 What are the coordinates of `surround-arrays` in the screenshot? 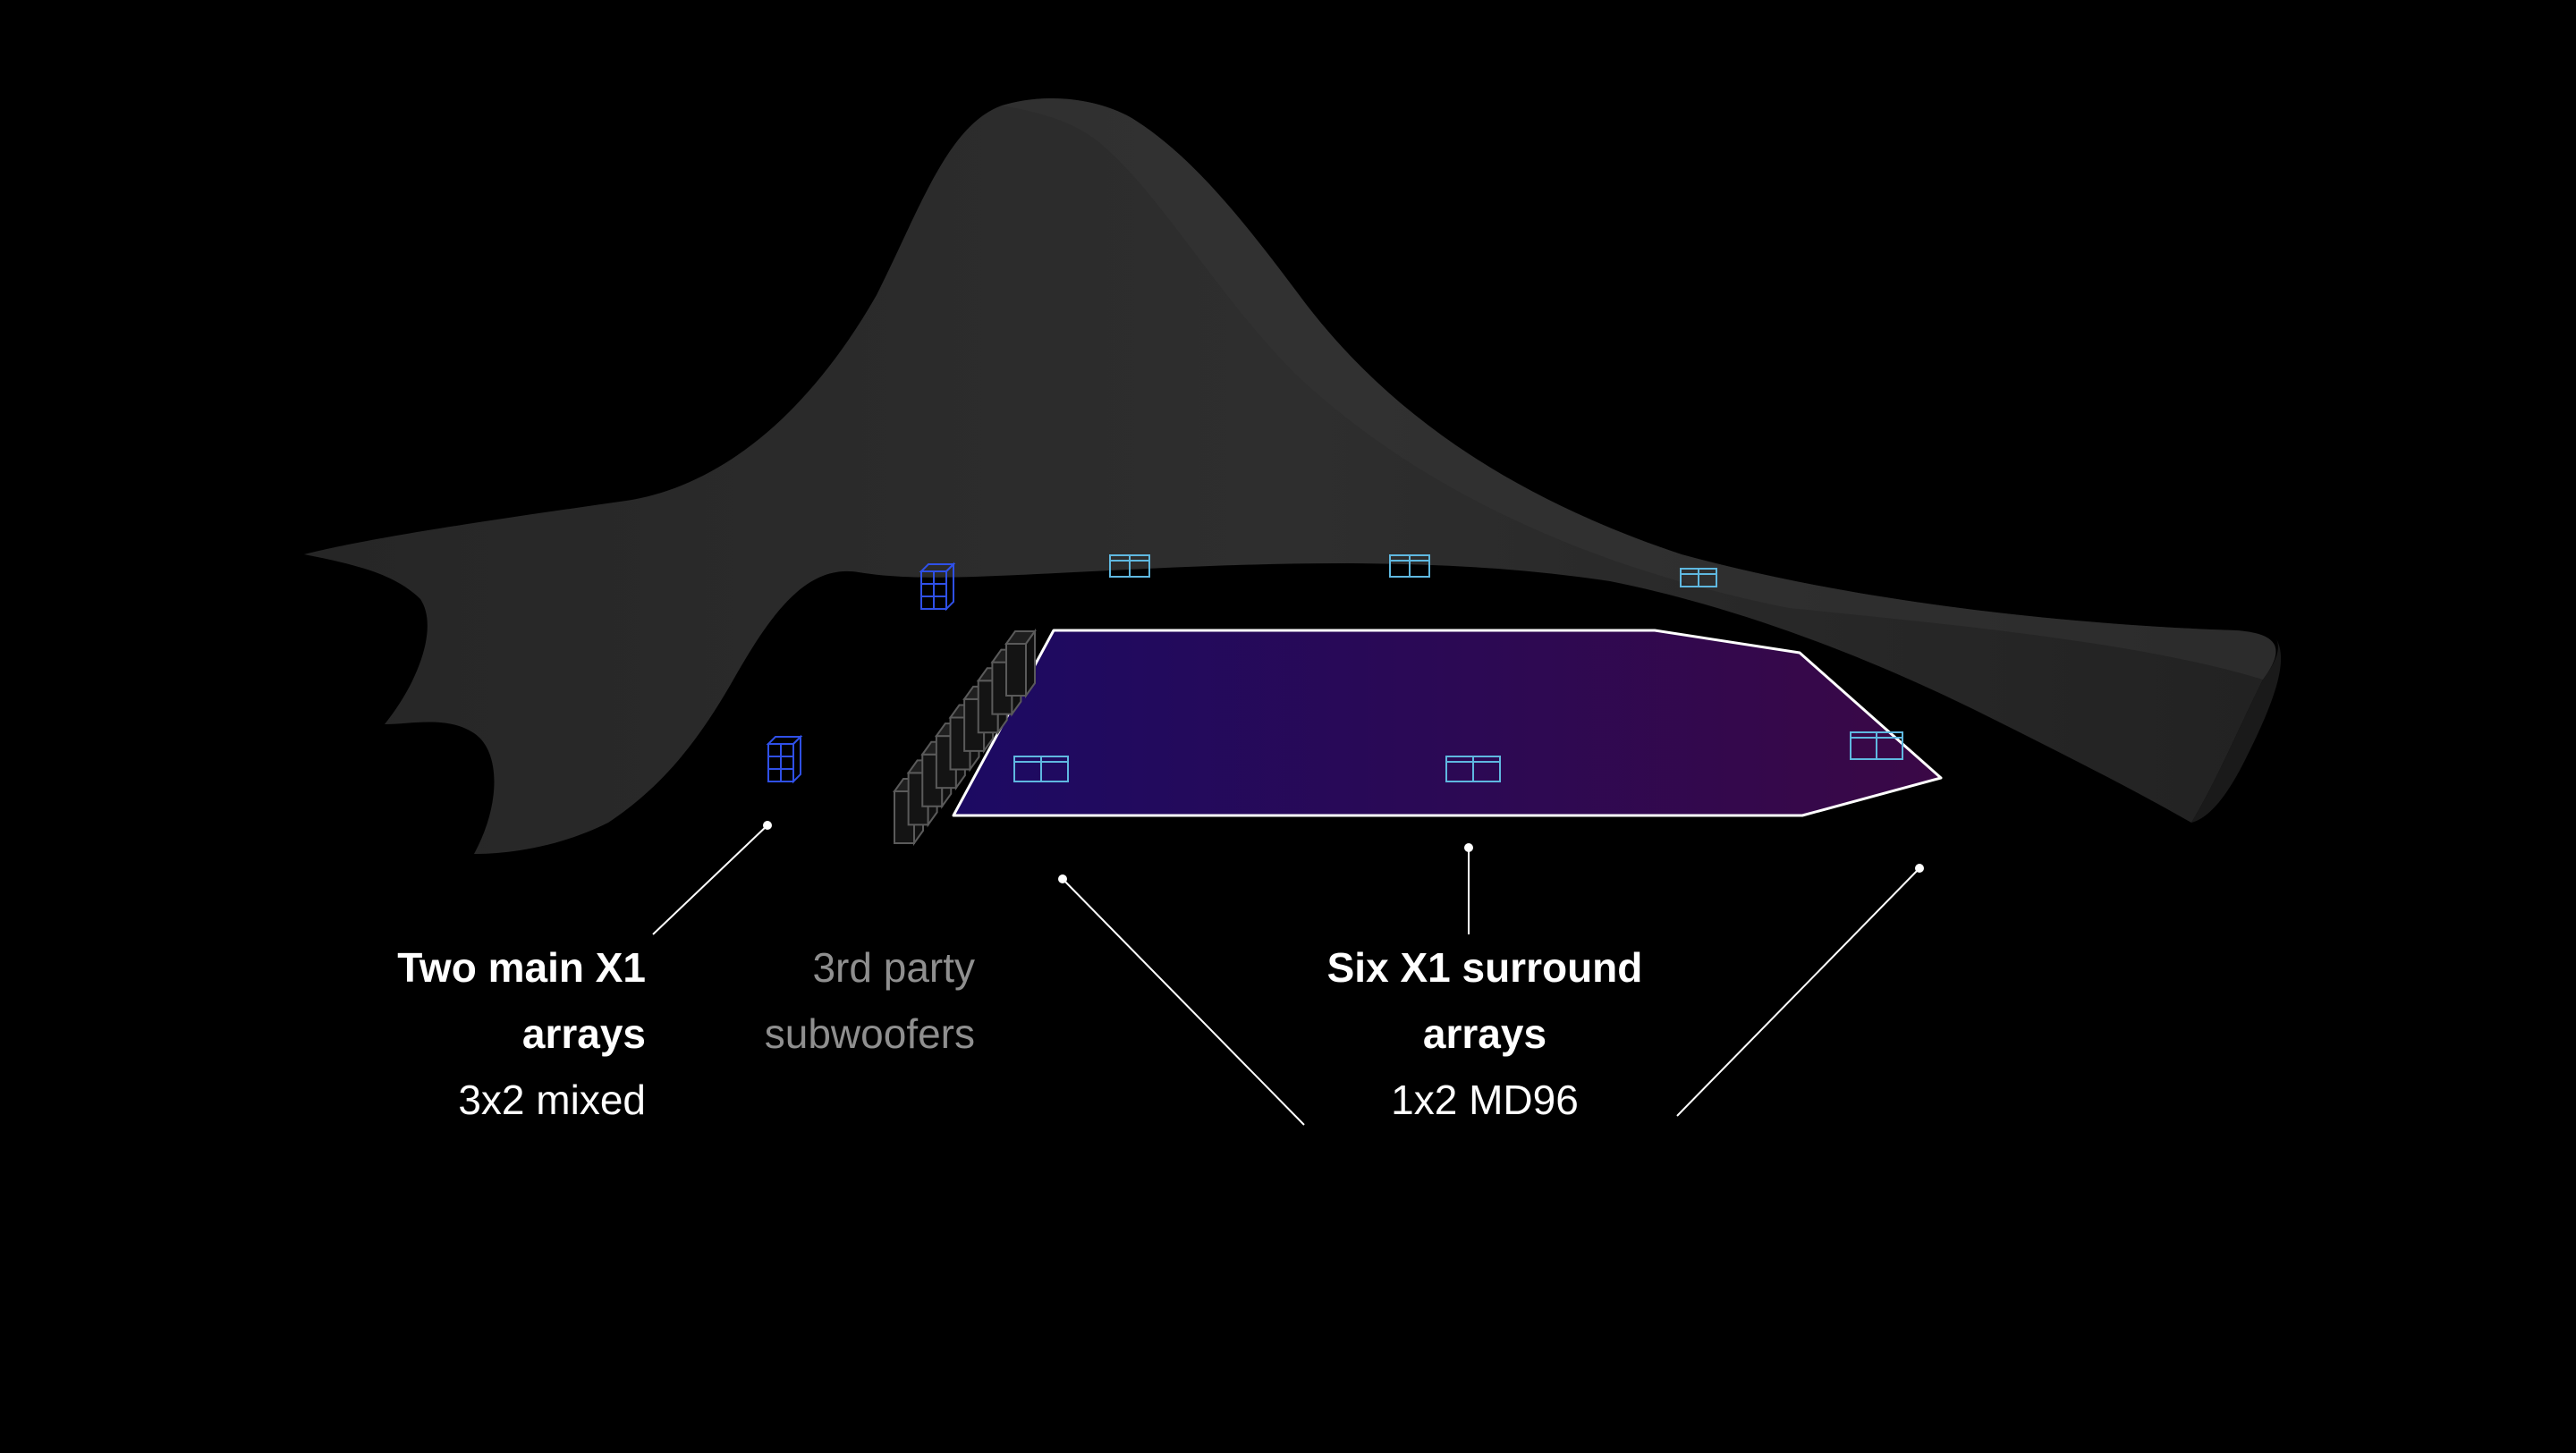 It's located at (1458, 668).